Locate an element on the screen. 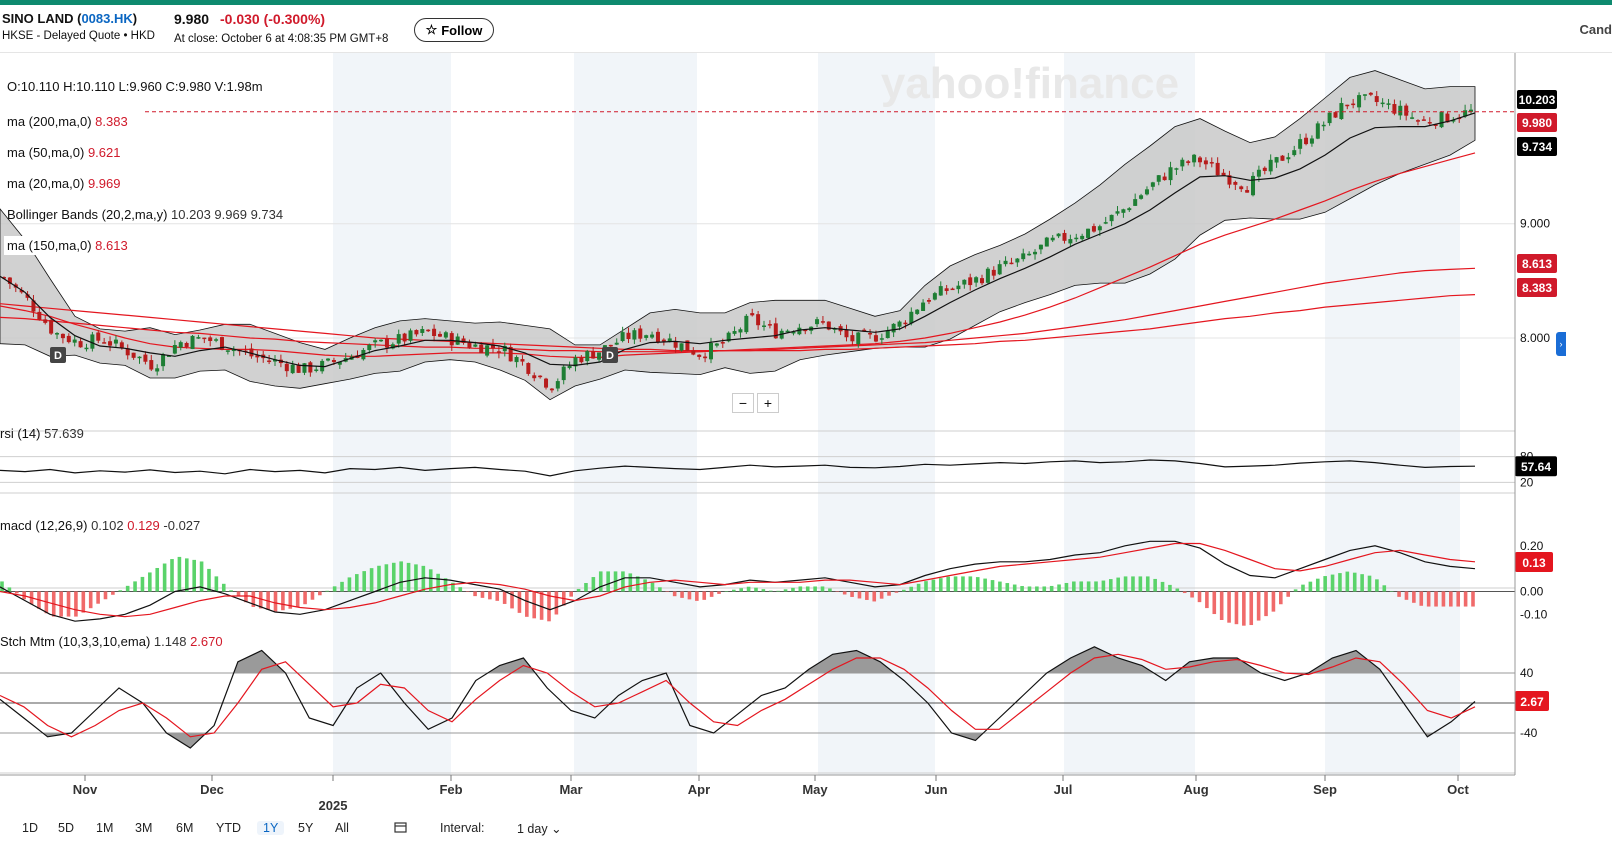  legend-macd: macd (12,26,9) 0.102 0.129 -0.027 is located at coordinates (100, 525).